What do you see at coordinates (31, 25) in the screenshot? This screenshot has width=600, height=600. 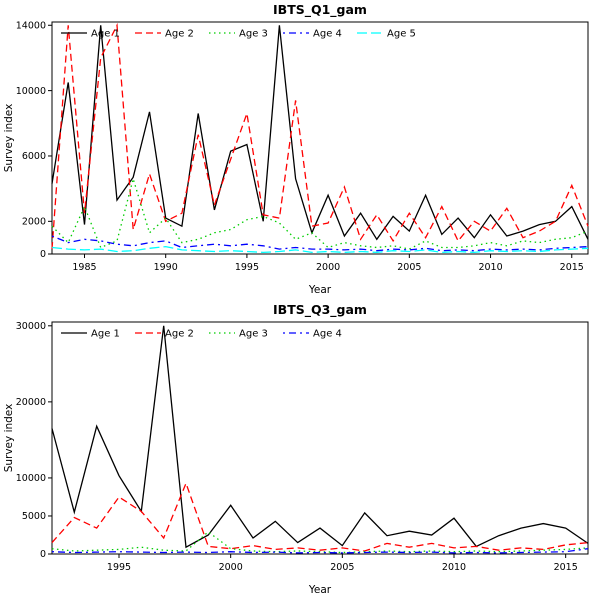 I see `y-tick-label: 14000` at bounding box center [31, 25].